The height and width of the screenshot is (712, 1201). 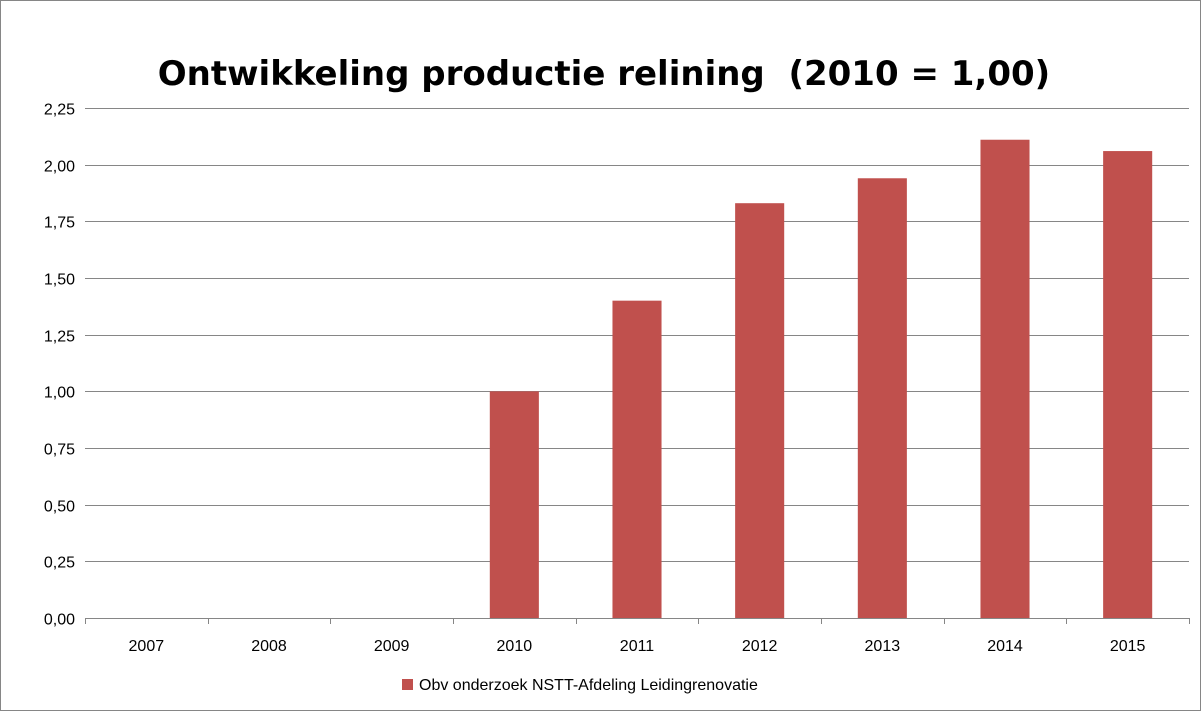 I want to click on y-tick-label: 0,75, so click(x=59, y=450).